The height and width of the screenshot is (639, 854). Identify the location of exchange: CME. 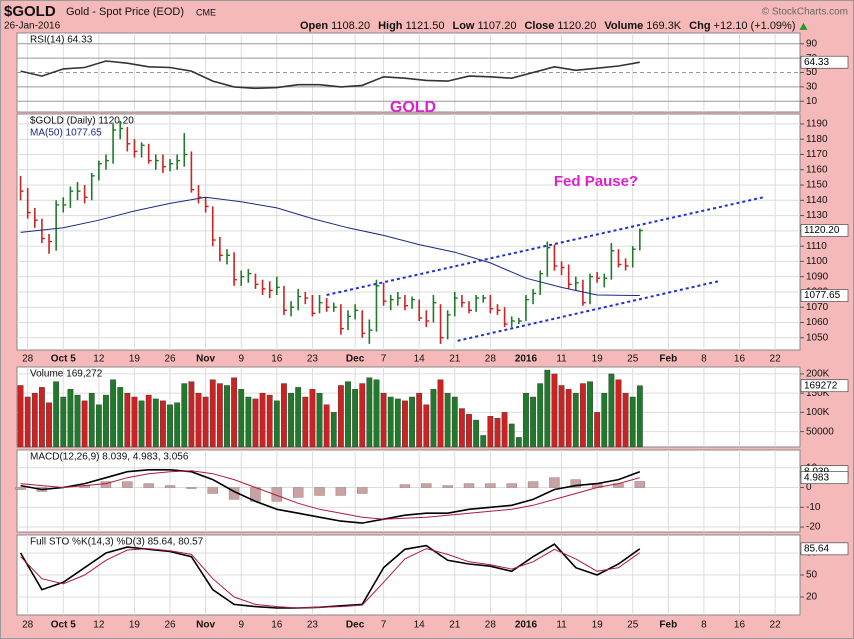
(206, 12).